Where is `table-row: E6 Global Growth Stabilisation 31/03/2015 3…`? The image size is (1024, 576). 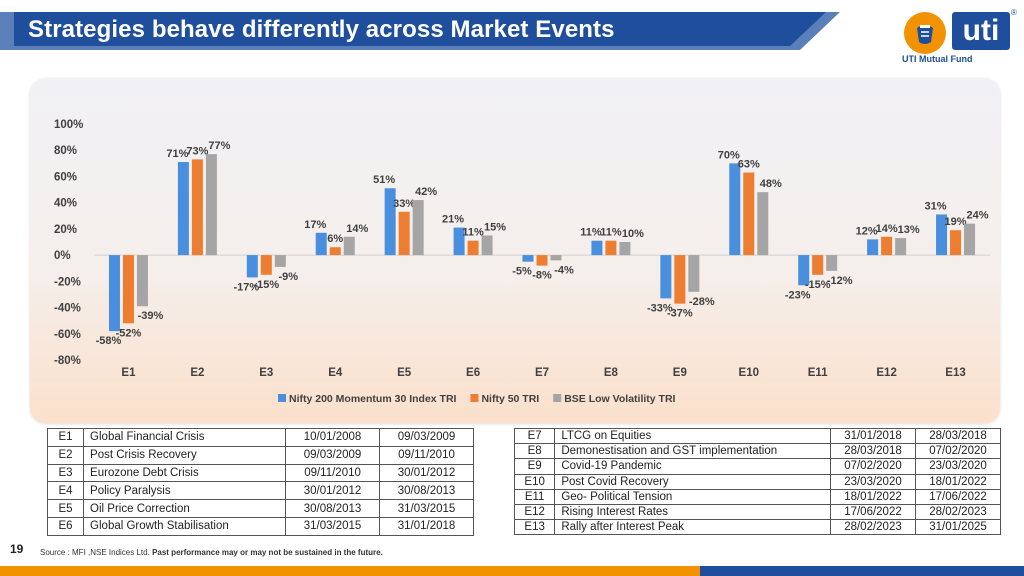
table-row: E6 Global Growth Stabilisation 31/03/2015 3… is located at coordinates (260, 526).